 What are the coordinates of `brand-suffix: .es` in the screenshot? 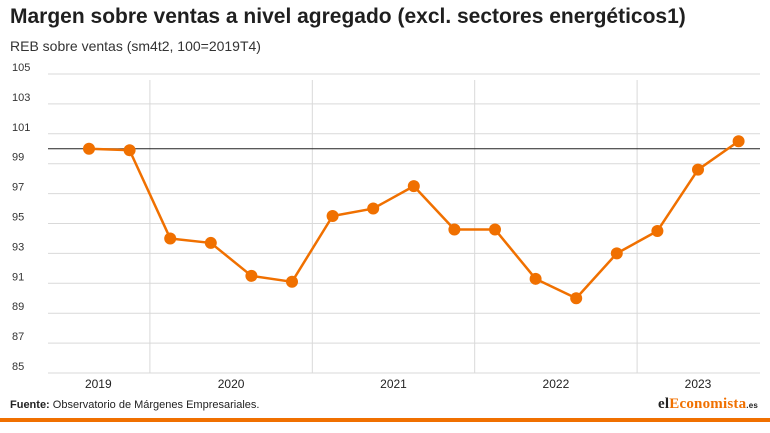 It's located at (752, 405).